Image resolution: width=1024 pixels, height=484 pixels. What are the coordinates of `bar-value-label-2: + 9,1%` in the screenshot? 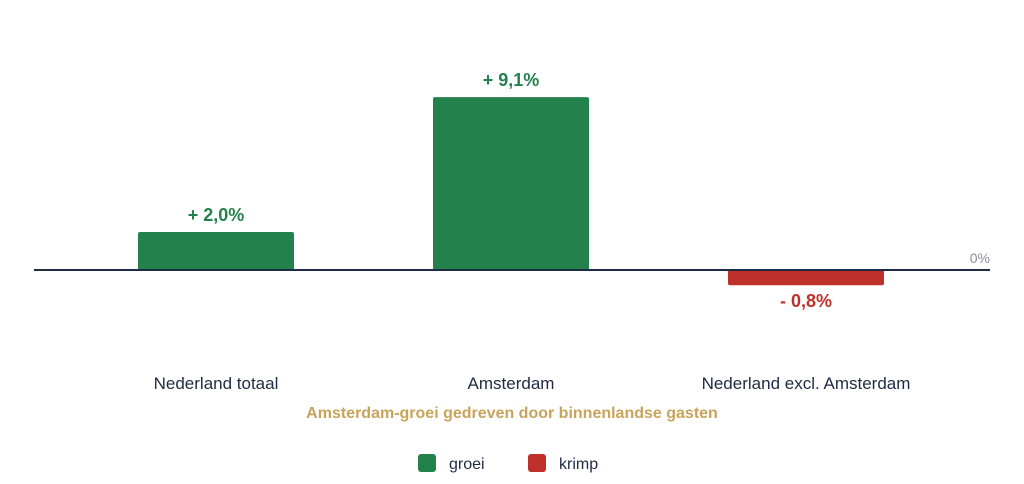 It's located at (511, 80).